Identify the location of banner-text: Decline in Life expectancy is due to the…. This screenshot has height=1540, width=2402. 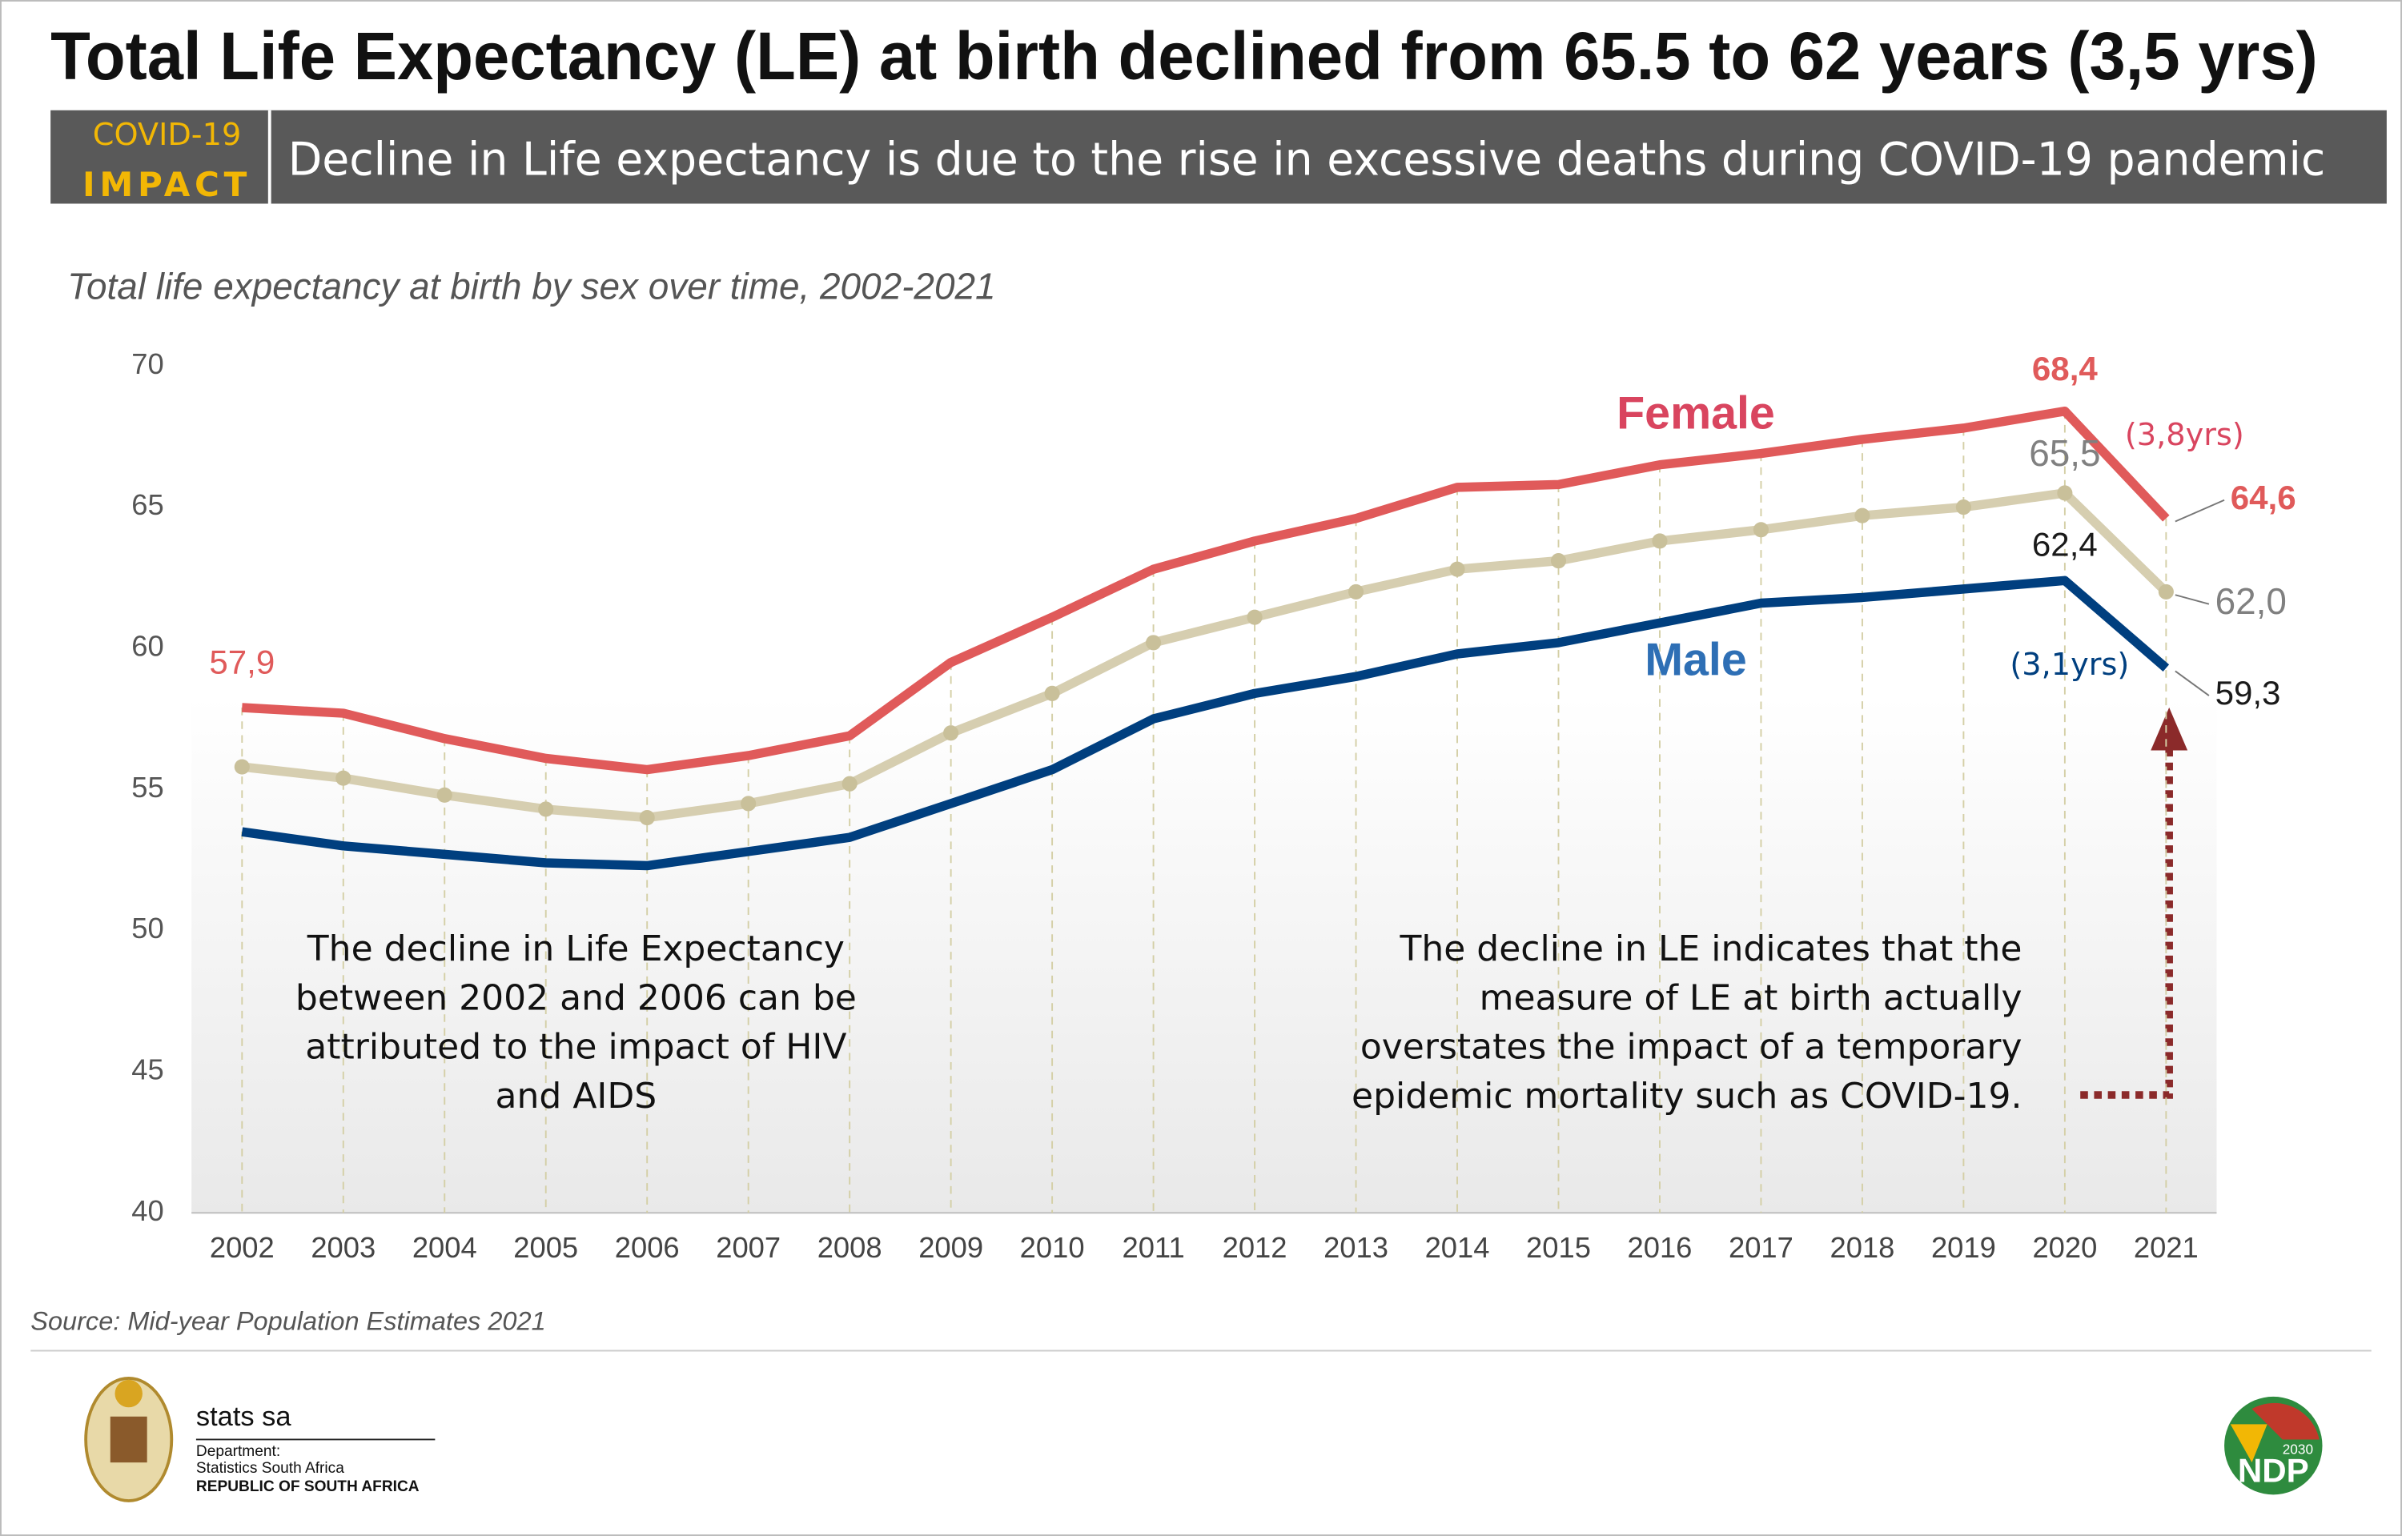
(1307, 159).